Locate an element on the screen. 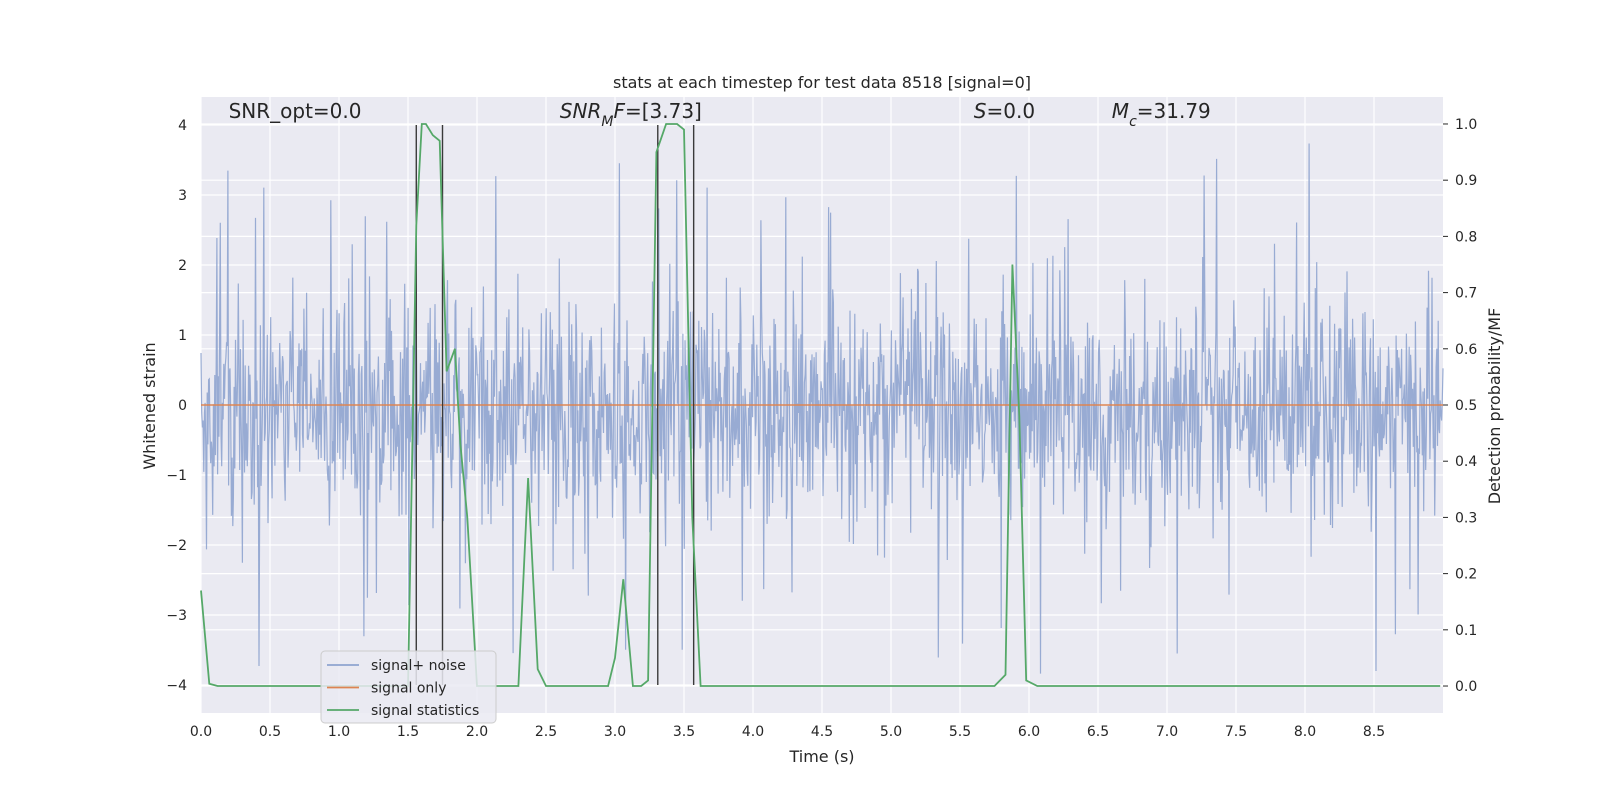 The width and height of the screenshot is (1600, 800). x-tick-label: 7.5 is located at coordinates (1236, 732).